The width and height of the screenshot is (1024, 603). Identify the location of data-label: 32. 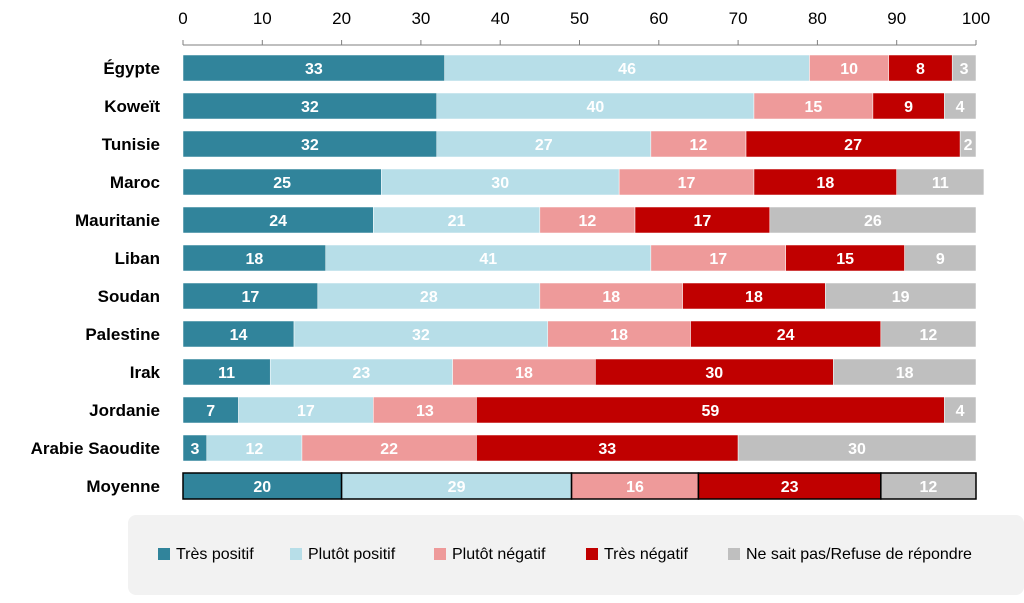
(310, 107).